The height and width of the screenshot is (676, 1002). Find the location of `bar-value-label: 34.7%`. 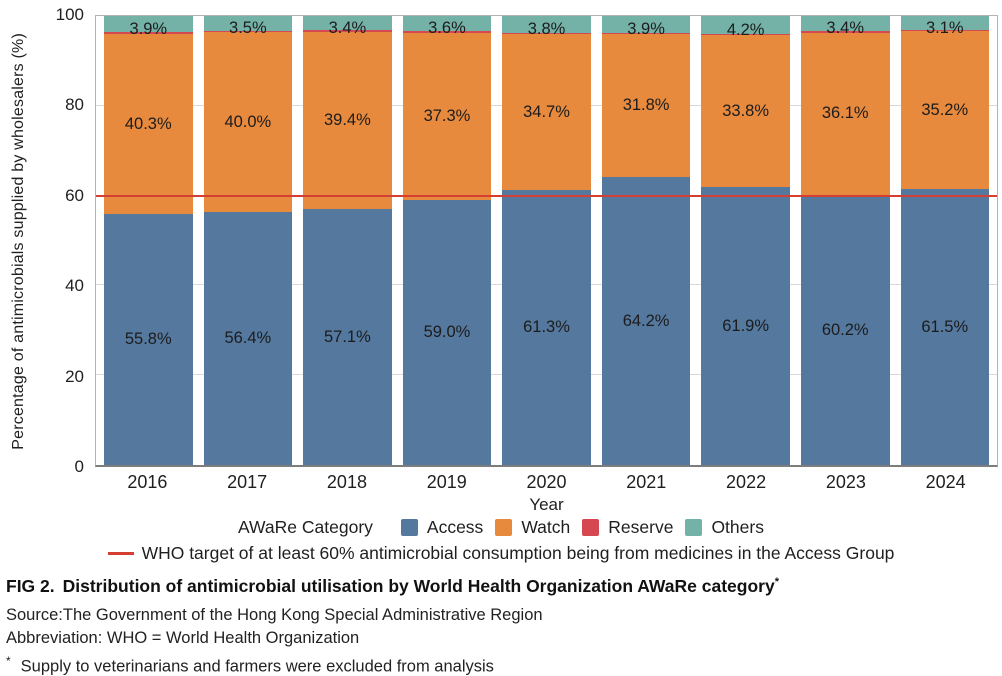

bar-value-label: 34.7% is located at coordinates (546, 111).